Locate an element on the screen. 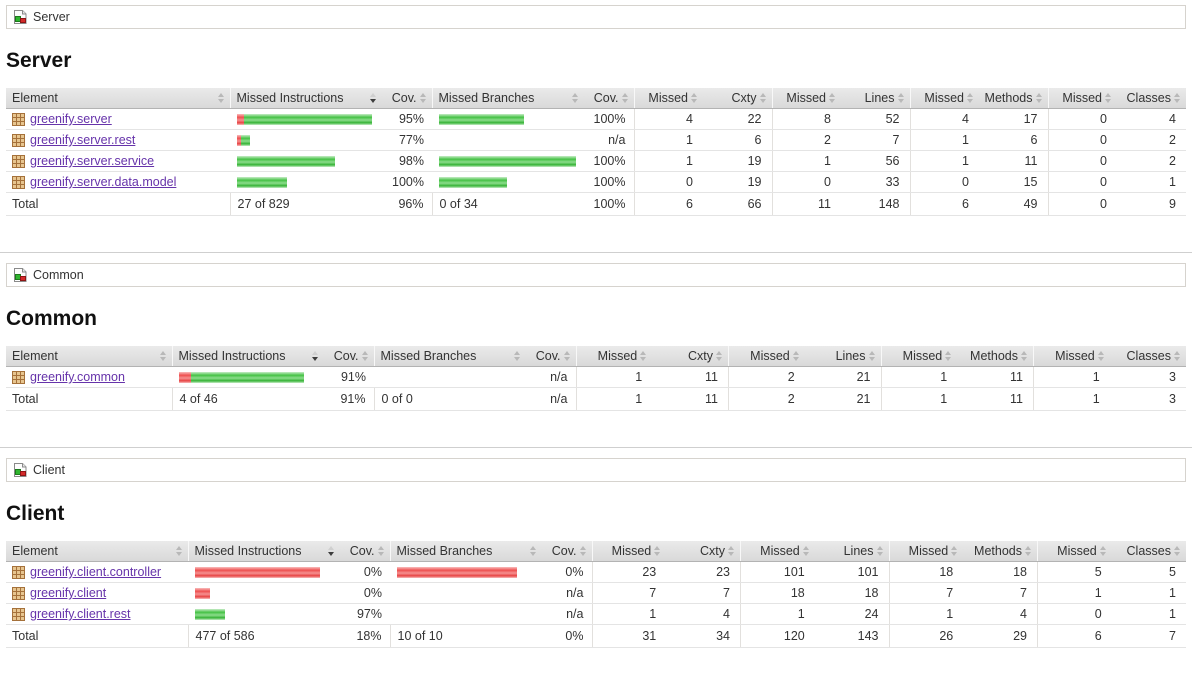 This screenshot has height=698, width=1192. total-counter-value: 148 is located at coordinates (875, 204).